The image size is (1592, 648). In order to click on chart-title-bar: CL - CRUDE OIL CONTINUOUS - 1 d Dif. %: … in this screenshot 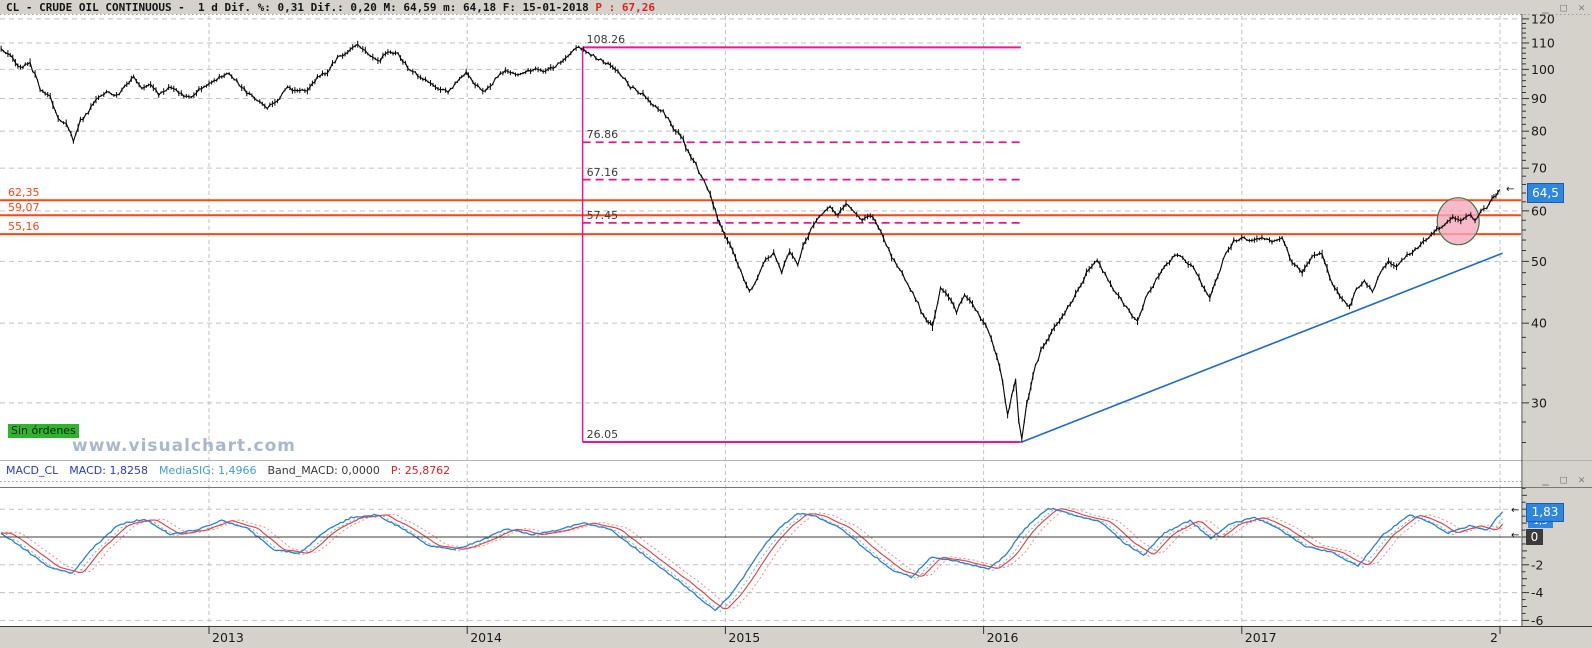, I will do `click(796, 7)`.